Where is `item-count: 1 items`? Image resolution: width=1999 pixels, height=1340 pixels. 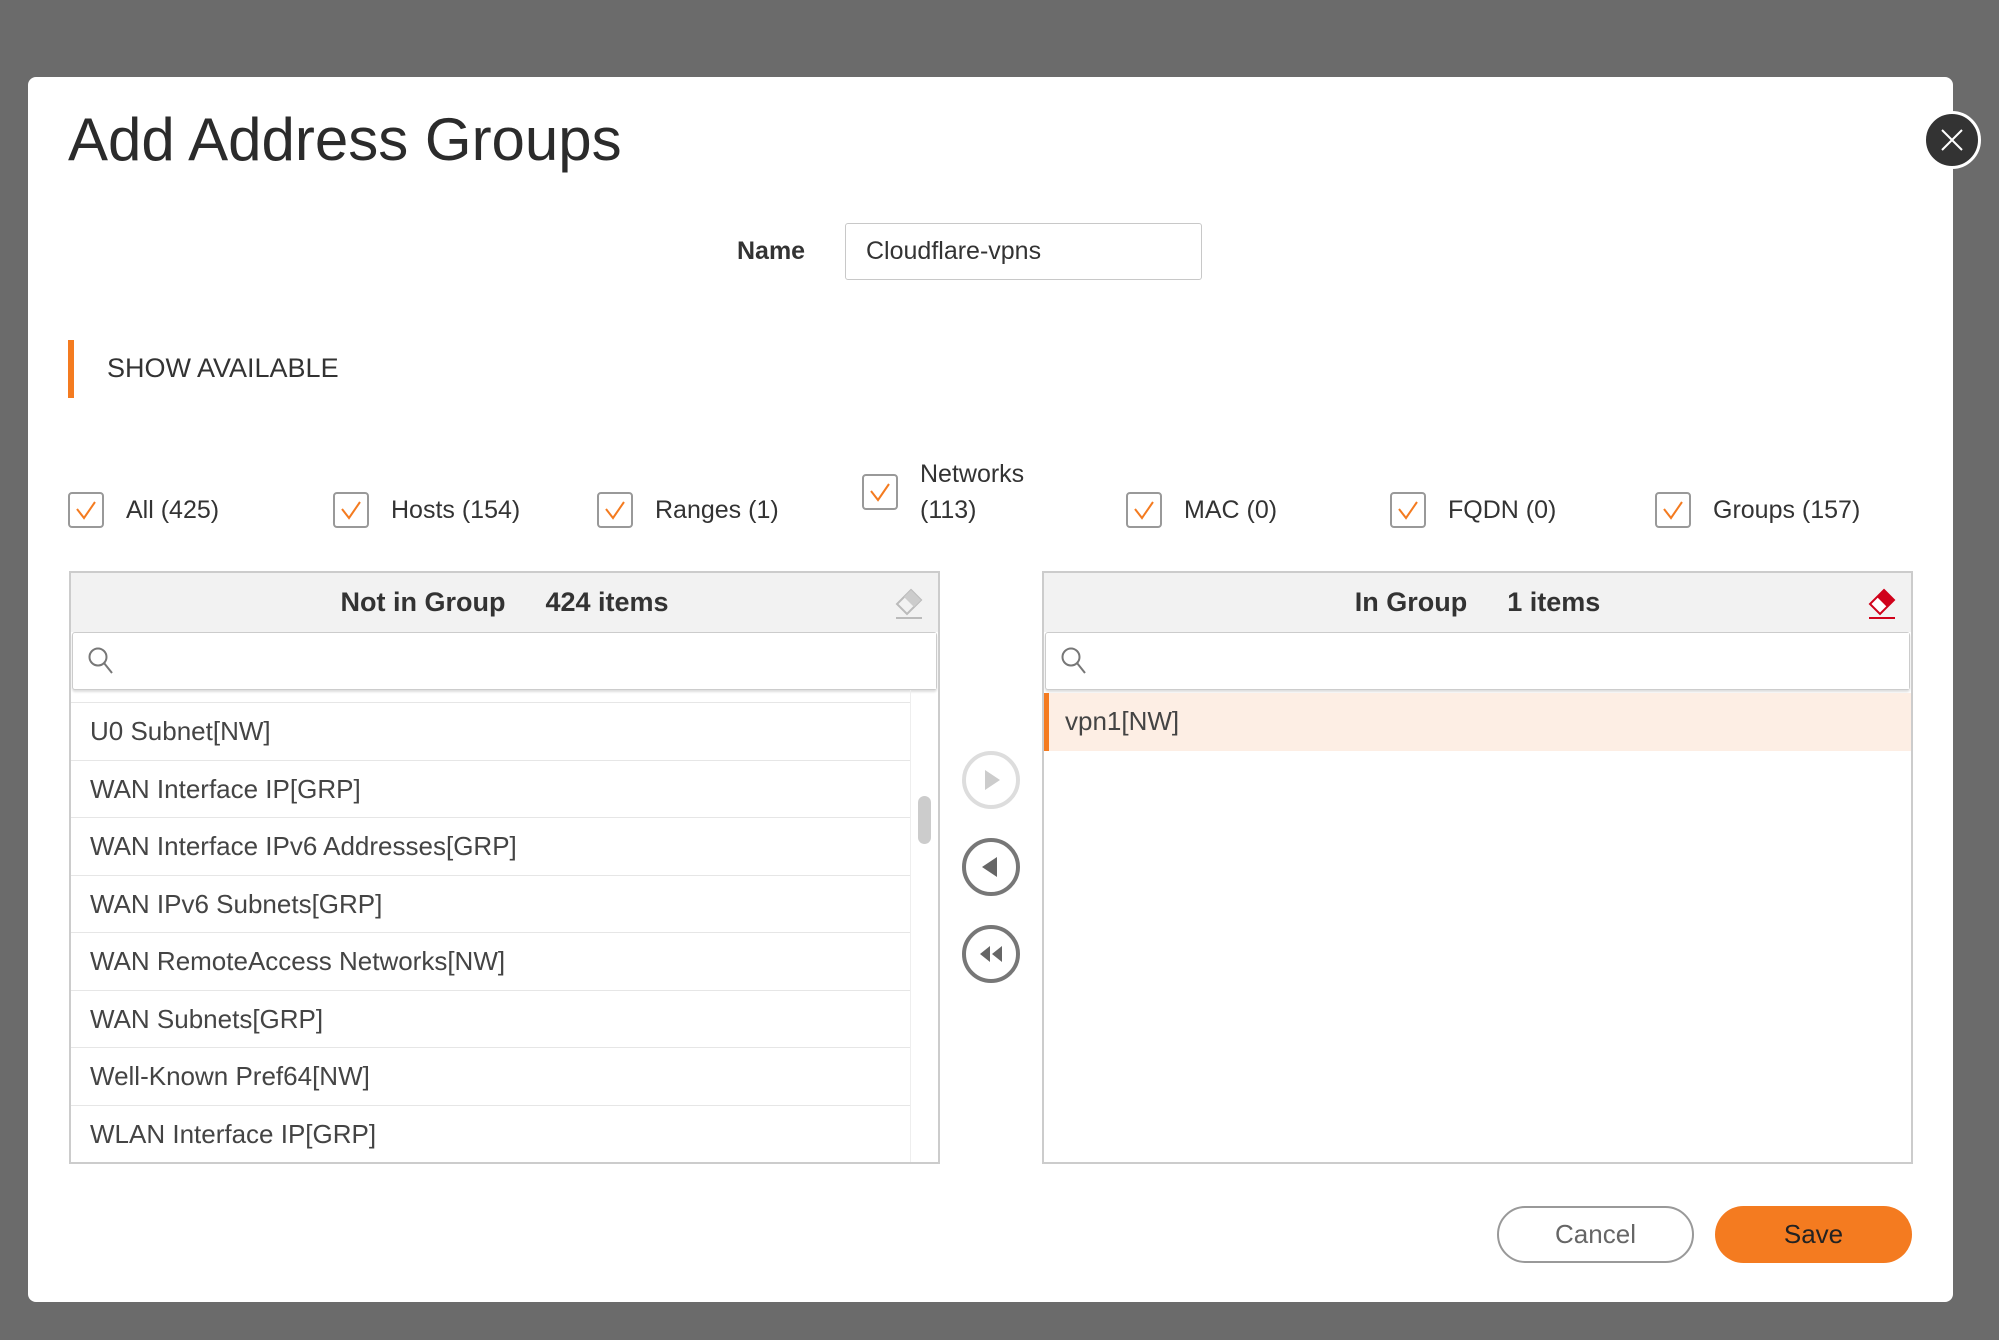 item-count: 1 items is located at coordinates (1554, 602).